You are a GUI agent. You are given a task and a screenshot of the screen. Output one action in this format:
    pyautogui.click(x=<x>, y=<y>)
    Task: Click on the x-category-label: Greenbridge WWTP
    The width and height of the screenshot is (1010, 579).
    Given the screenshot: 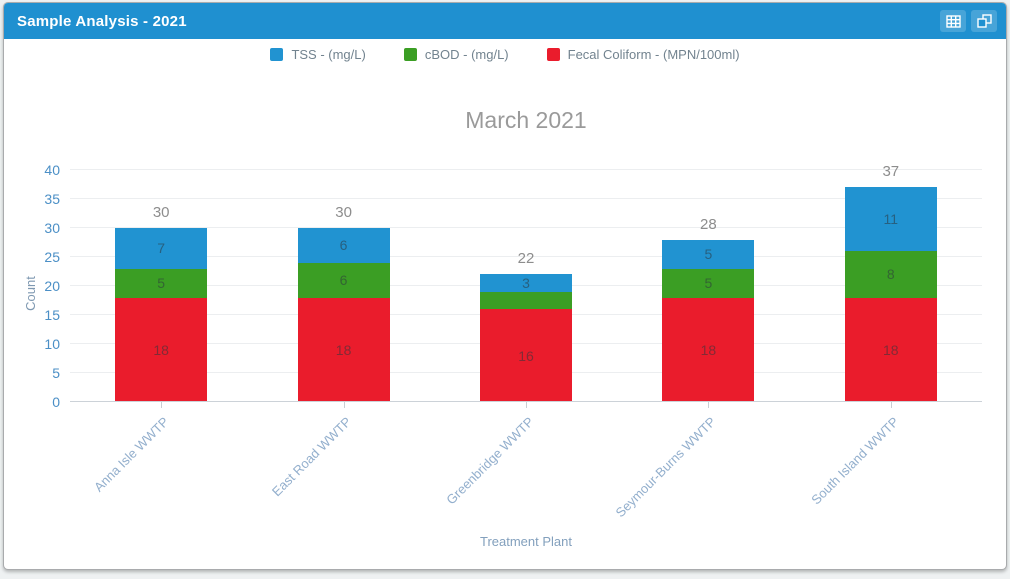 What is the action you would take?
    pyautogui.click(x=490, y=461)
    